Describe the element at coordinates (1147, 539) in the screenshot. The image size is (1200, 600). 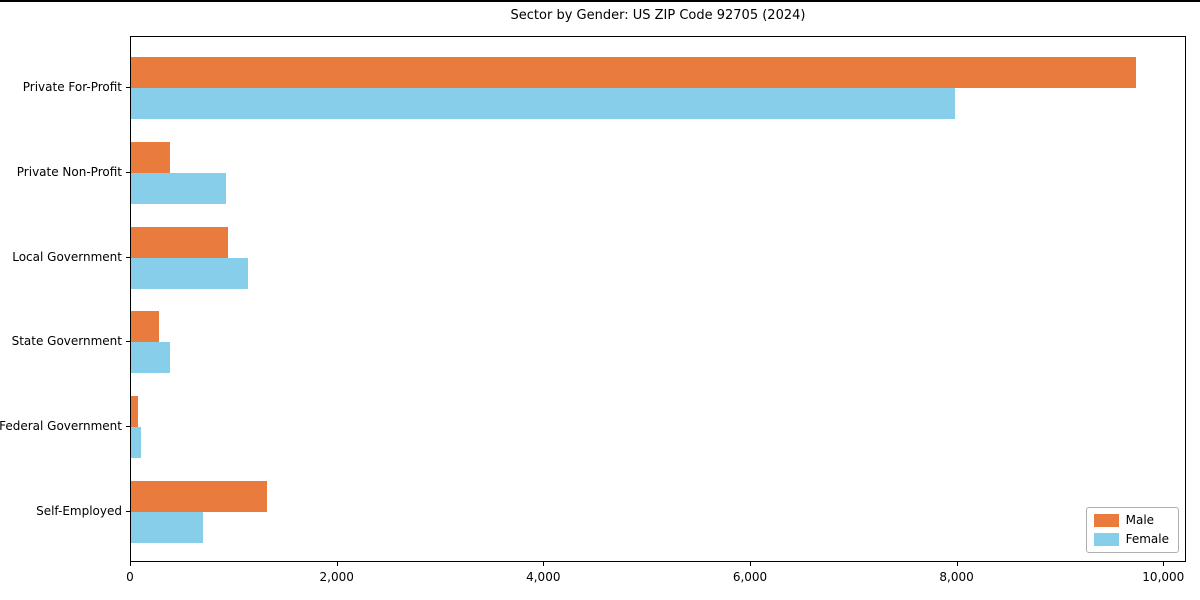
I see `legend-label-female: Female` at that location.